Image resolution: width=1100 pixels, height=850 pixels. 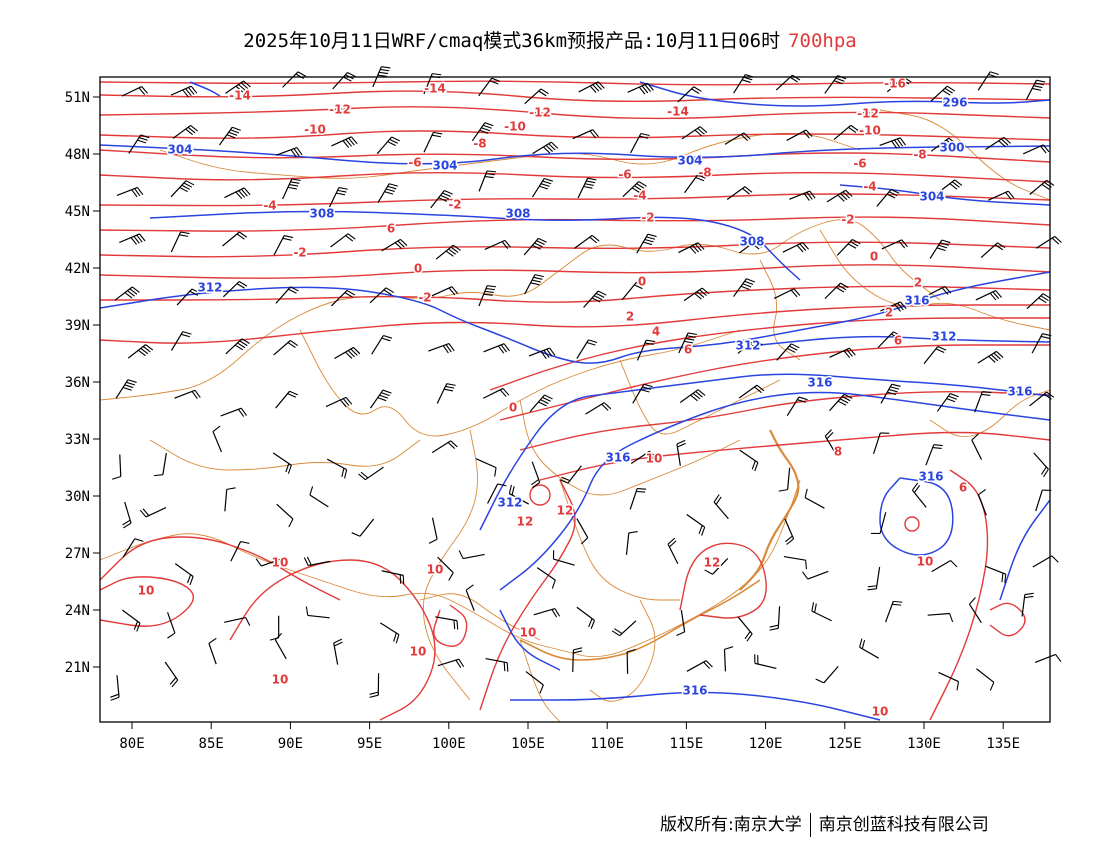 I want to click on copyright-footer: 版权所有:南京大学 南京创蓝科技有限公司, so click(x=824, y=823).